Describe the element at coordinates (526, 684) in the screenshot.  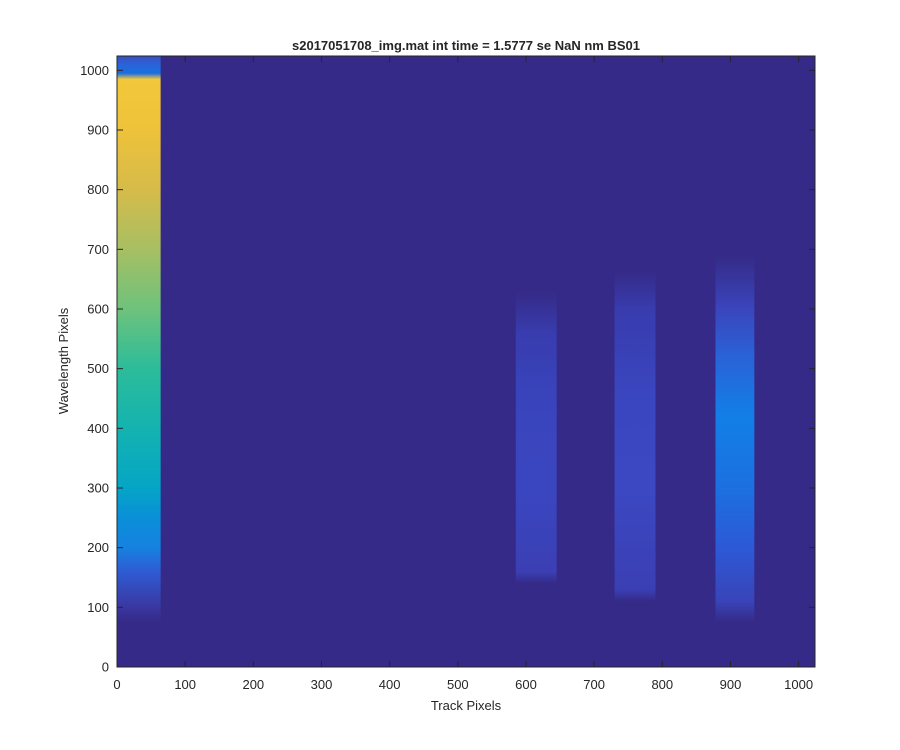
I see `x-tick-label: 600` at that location.